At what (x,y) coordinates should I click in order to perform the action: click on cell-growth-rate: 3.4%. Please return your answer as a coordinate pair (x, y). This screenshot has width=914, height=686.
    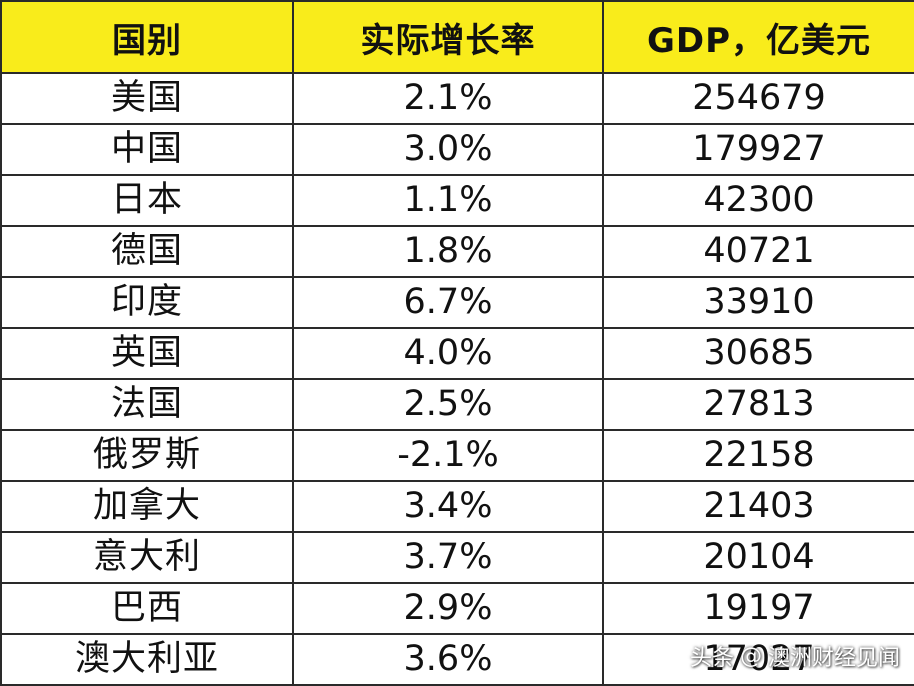
    Looking at the image, I should click on (448, 506).